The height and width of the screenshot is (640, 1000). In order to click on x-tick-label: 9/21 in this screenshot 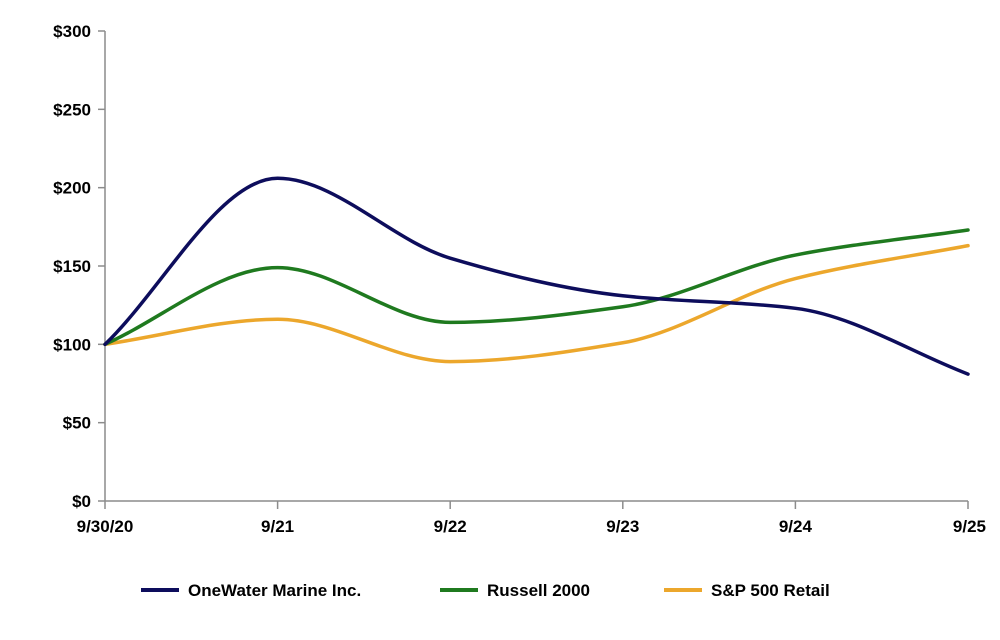, I will do `click(277, 526)`.